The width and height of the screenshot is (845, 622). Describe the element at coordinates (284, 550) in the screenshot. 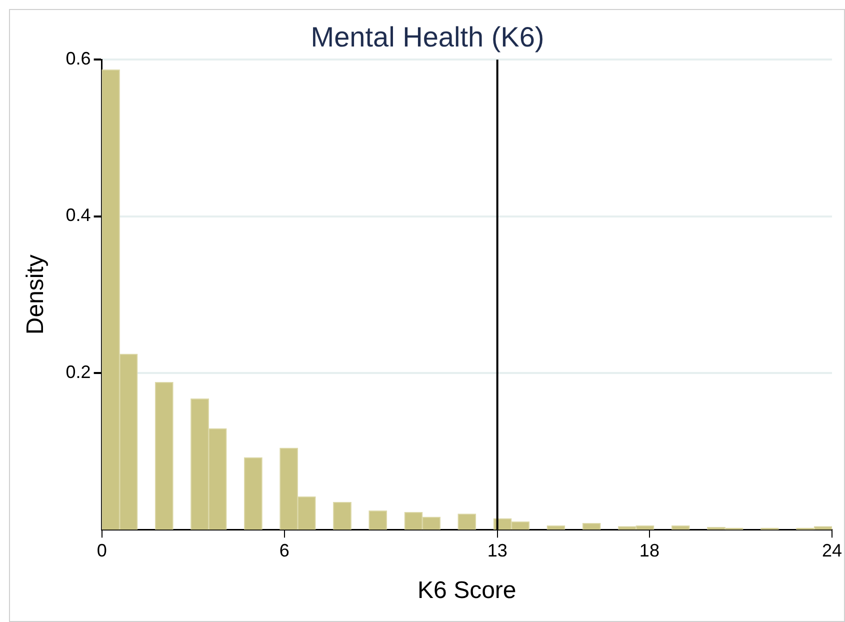

I see `x-tick-label: 6` at that location.